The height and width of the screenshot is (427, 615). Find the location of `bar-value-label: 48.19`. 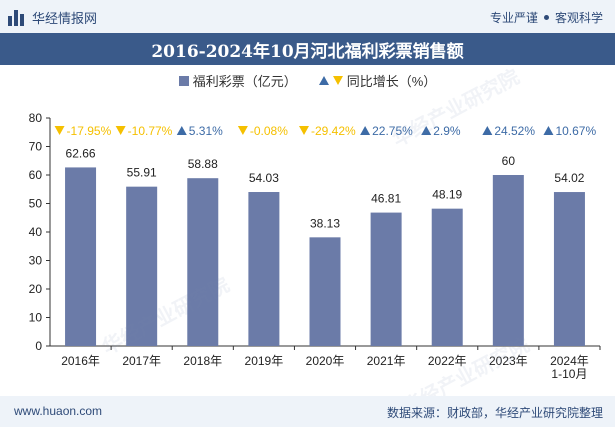

bar-value-label: 48.19 is located at coordinates (447, 195).